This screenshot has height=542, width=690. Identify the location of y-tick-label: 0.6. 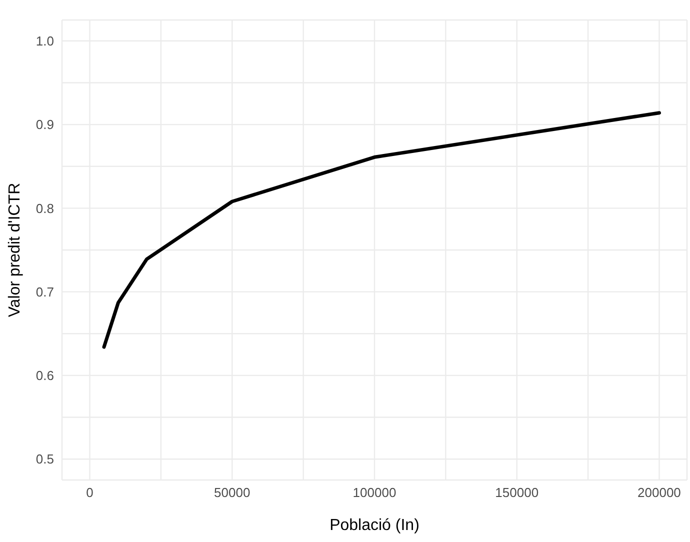
(45, 376).